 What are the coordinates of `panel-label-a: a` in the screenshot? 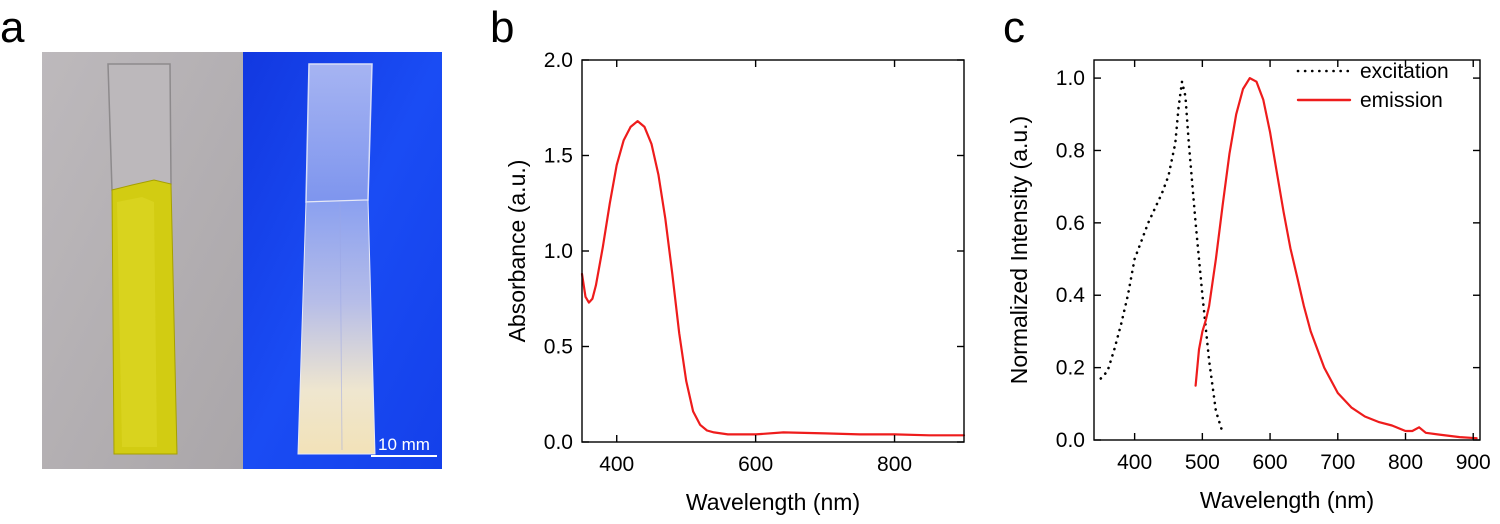 It's located at (12, 27).